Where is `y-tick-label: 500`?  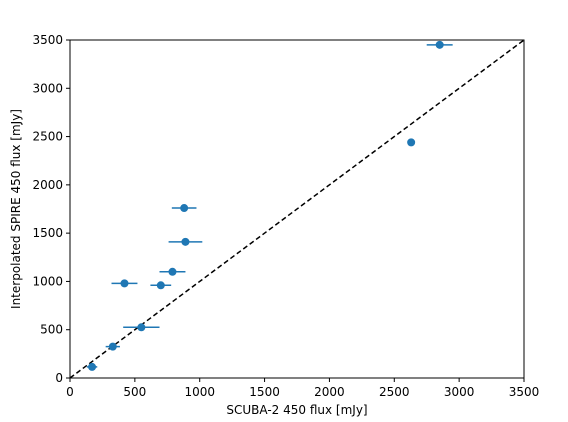 y-tick-label: 500 is located at coordinates (51, 330).